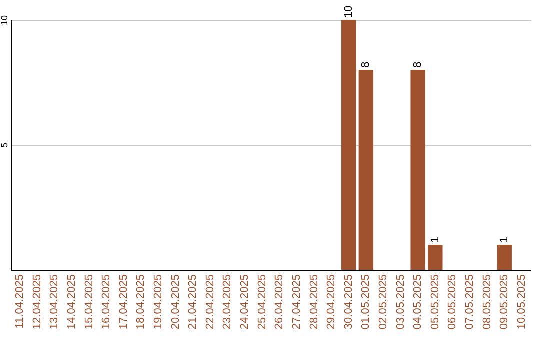  Describe the element at coordinates (141, 302) in the screenshot. I see `x-tick-label: 18.04.2025` at that location.